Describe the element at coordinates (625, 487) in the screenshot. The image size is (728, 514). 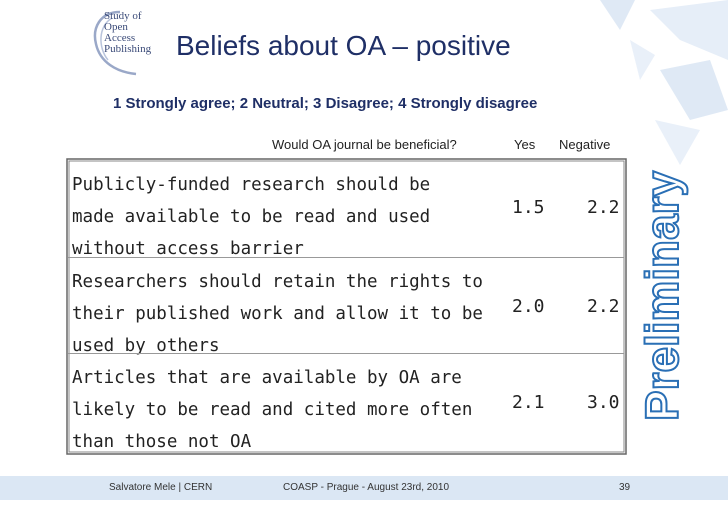
I see `footer-page-number: 39` at that location.